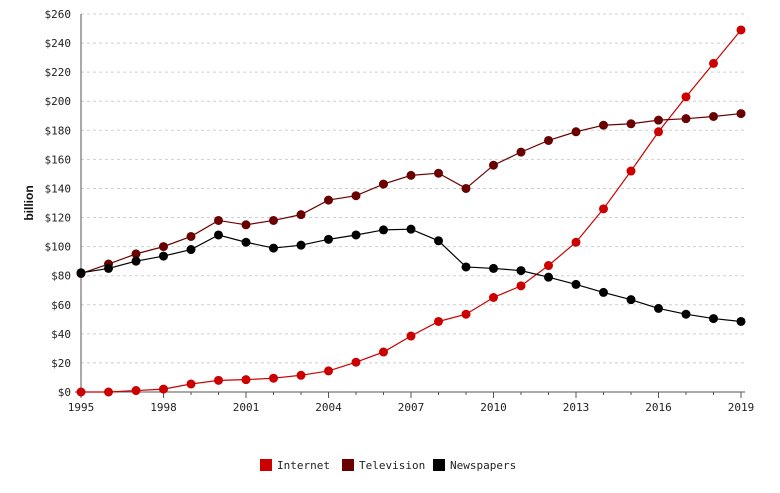 This screenshot has height=493, width=780. What do you see at coordinates (658, 407) in the screenshot?
I see `x-tick-label: 2016` at bounding box center [658, 407].